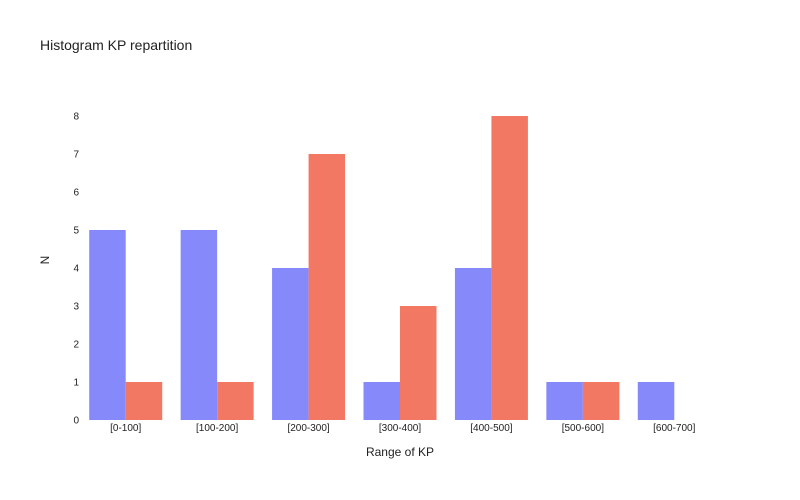 This screenshot has height=500, width=800. What do you see at coordinates (76, 155) in the screenshot?
I see `y-tick-label: 7` at bounding box center [76, 155].